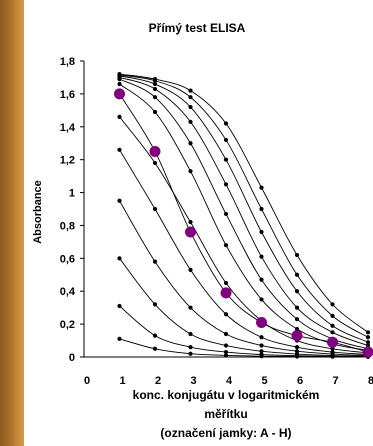 The width and height of the screenshot is (373, 446). I want to click on x-tick-label: 8, so click(370, 381).